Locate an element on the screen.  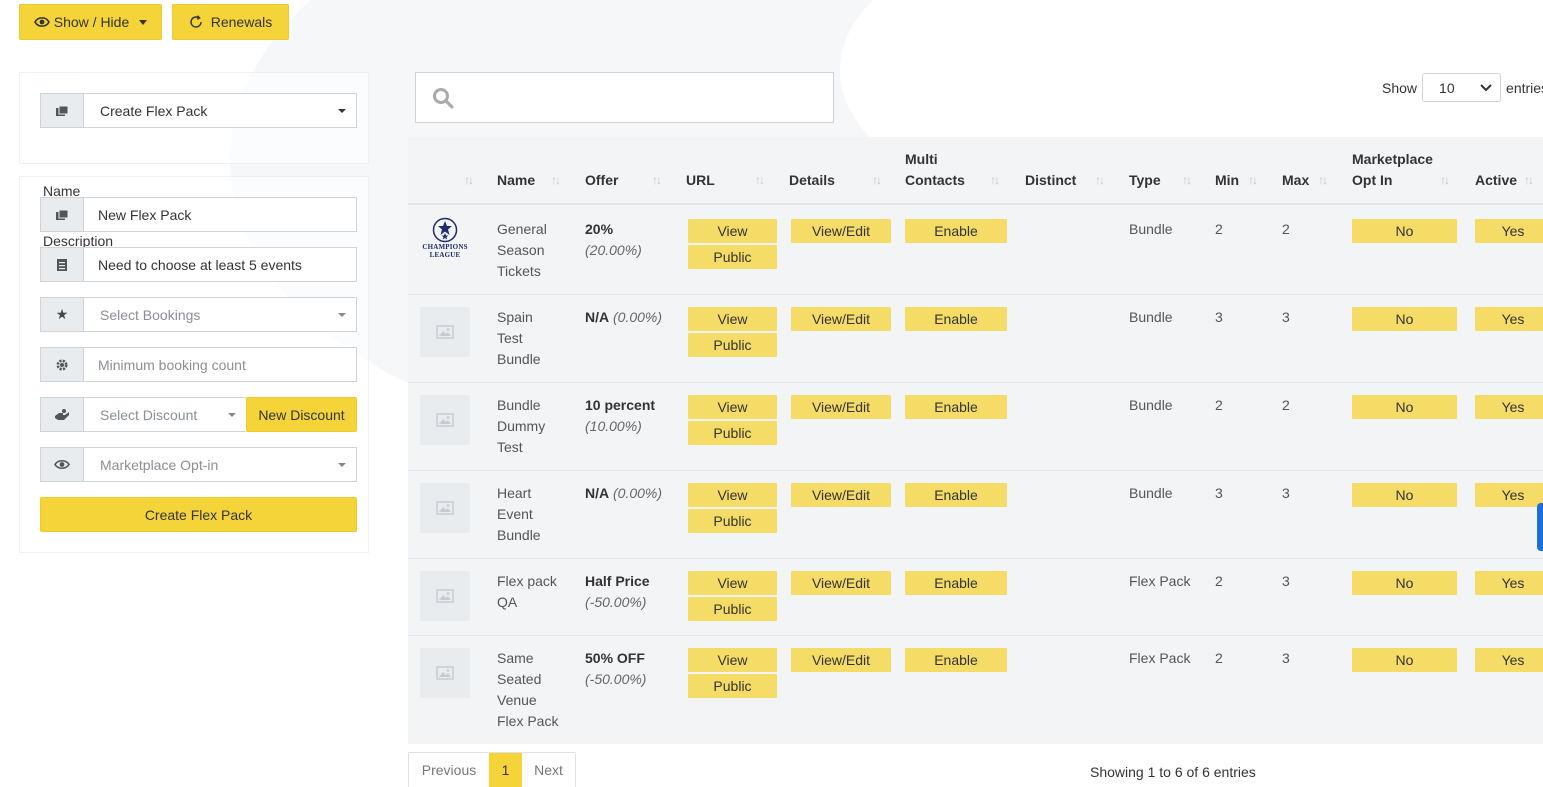
bookings-group: ★ Select Bookings is located at coordinates (198, 314).